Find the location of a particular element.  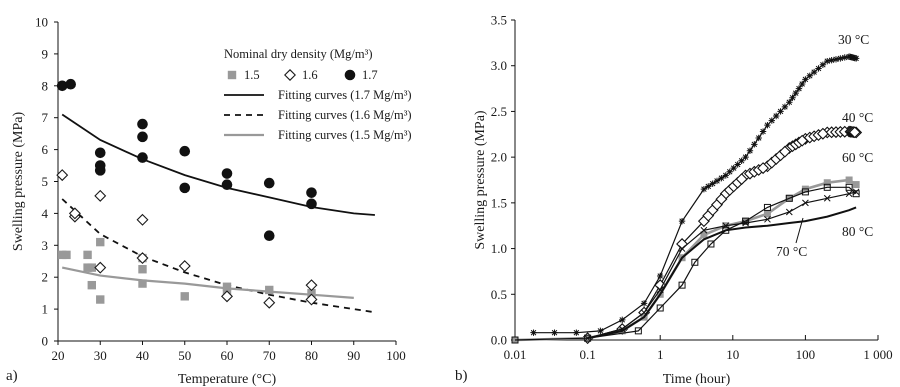

legend-label: 1.7 is located at coordinates (370, 75).